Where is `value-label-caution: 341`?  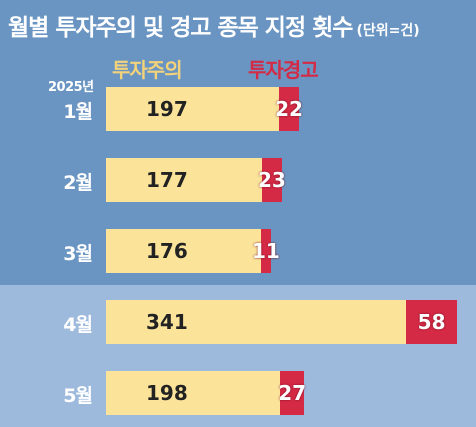 value-label-caution: 341 is located at coordinates (167, 322).